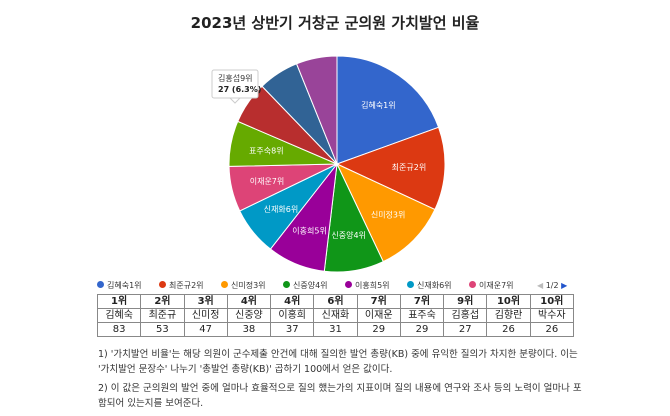 This screenshot has width=670, height=416. I want to click on legend-prev-icon: ◀, so click(540, 285).